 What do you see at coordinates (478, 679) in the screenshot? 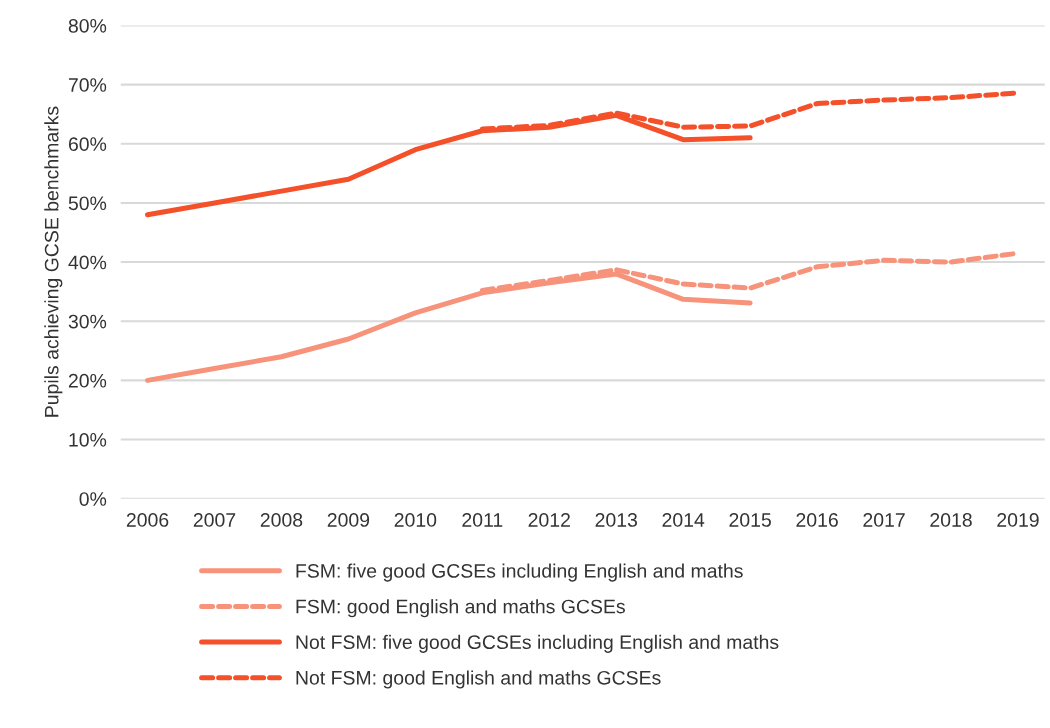
I see `legend-label: Not FSM: good English and maths GCSEs` at bounding box center [478, 679].